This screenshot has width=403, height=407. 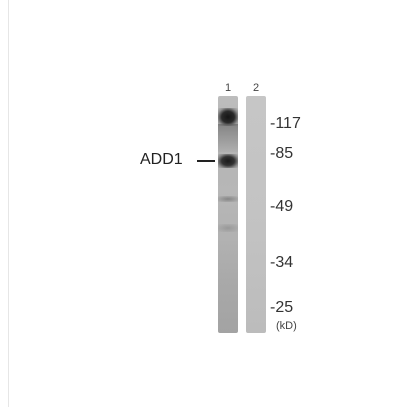 What do you see at coordinates (161, 159) in the screenshot?
I see `protein-label: ADD1` at bounding box center [161, 159].